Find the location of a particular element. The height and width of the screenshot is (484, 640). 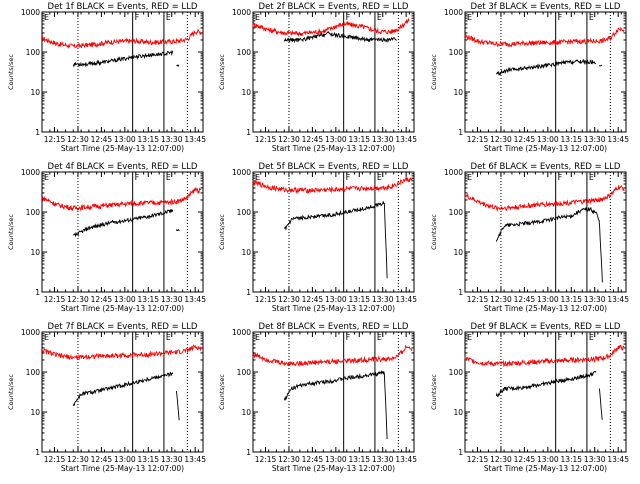

panel-title: Det 5f BLACK = Events, RED = LLD is located at coordinates (334, 167).